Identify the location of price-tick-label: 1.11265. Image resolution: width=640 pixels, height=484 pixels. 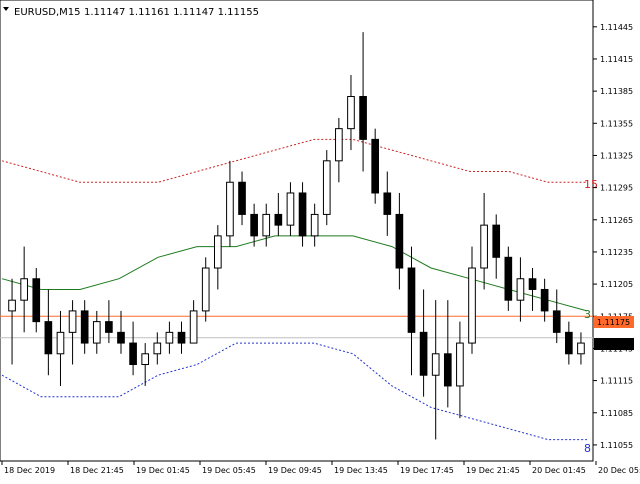
(616, 220).